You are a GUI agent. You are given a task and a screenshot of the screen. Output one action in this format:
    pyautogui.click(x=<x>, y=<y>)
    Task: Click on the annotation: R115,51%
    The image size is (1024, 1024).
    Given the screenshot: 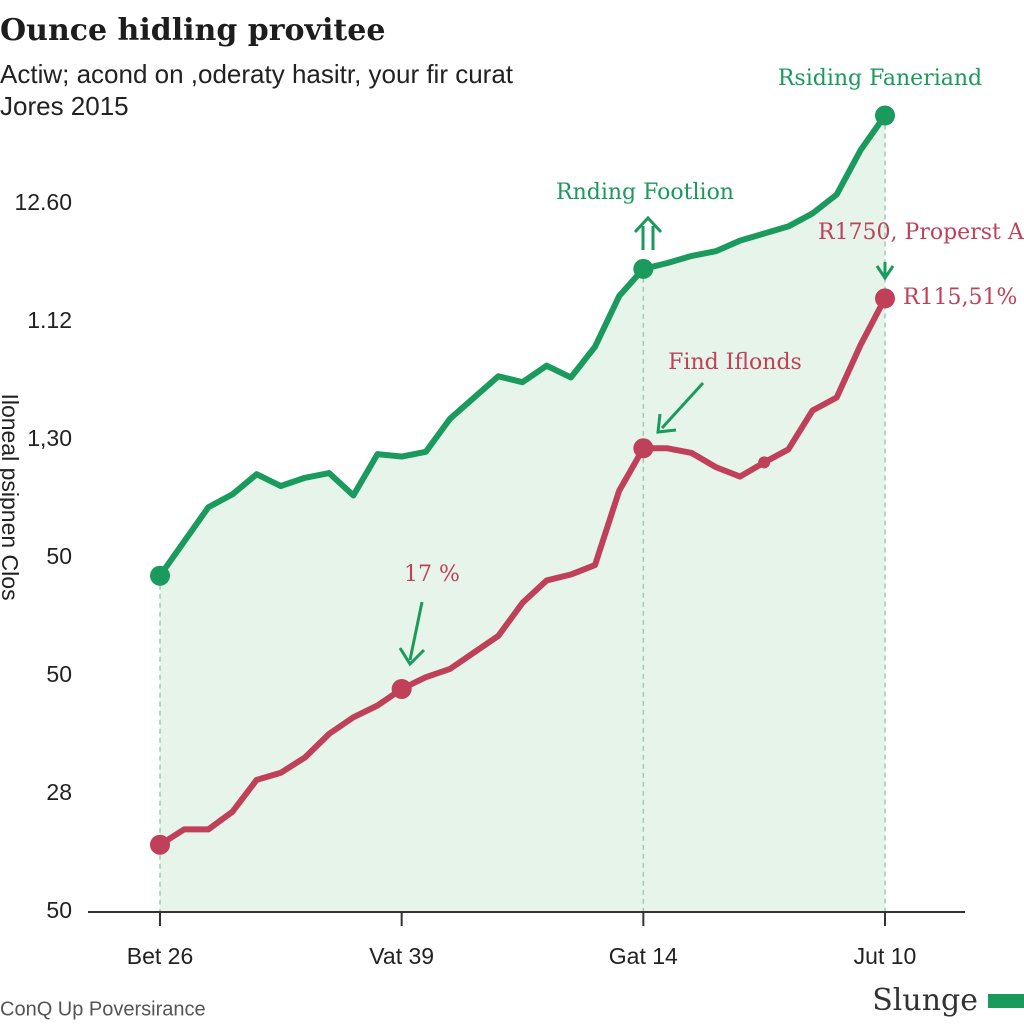 What is the action you would take?
    pyautogui.click(x=960, y=297)
    